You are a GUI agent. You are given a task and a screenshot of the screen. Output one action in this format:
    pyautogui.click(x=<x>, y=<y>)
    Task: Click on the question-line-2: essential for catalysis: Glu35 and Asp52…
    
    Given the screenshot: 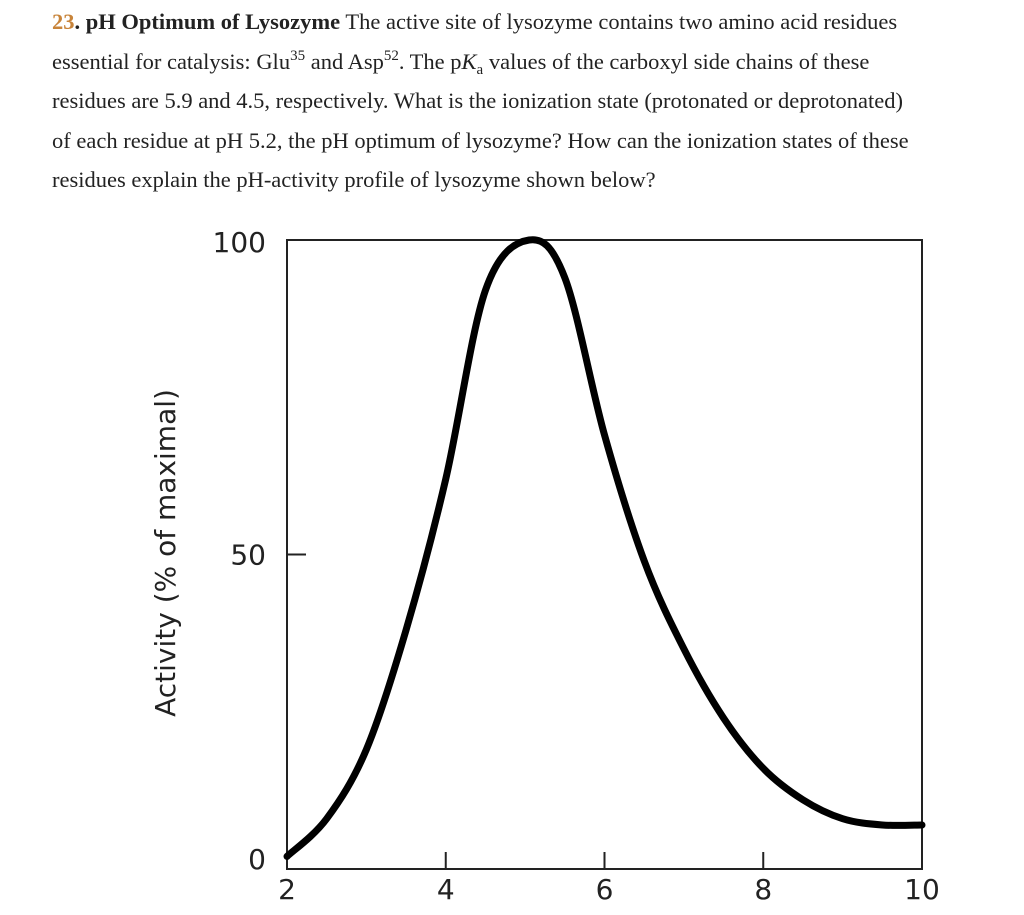 What is the action you would take?
    pyautogui.click(x=538, y=64)
    